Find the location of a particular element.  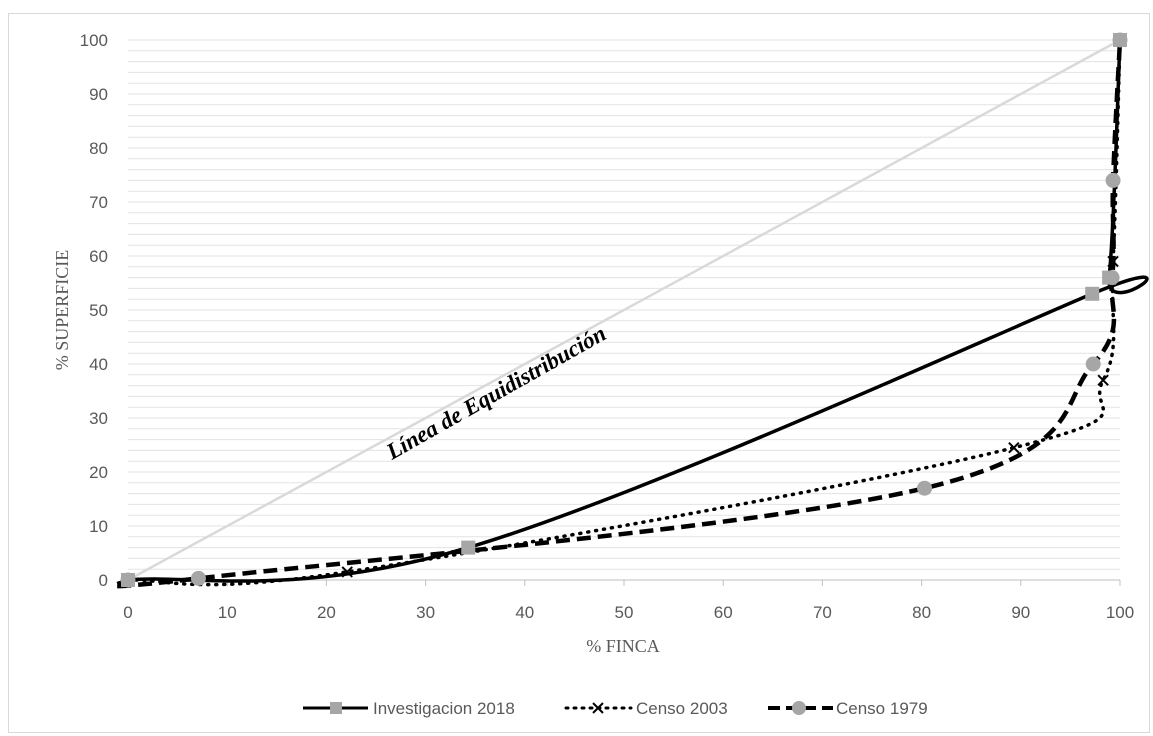

legend-label: Censo 1979 is located at coordinates (882, 708).